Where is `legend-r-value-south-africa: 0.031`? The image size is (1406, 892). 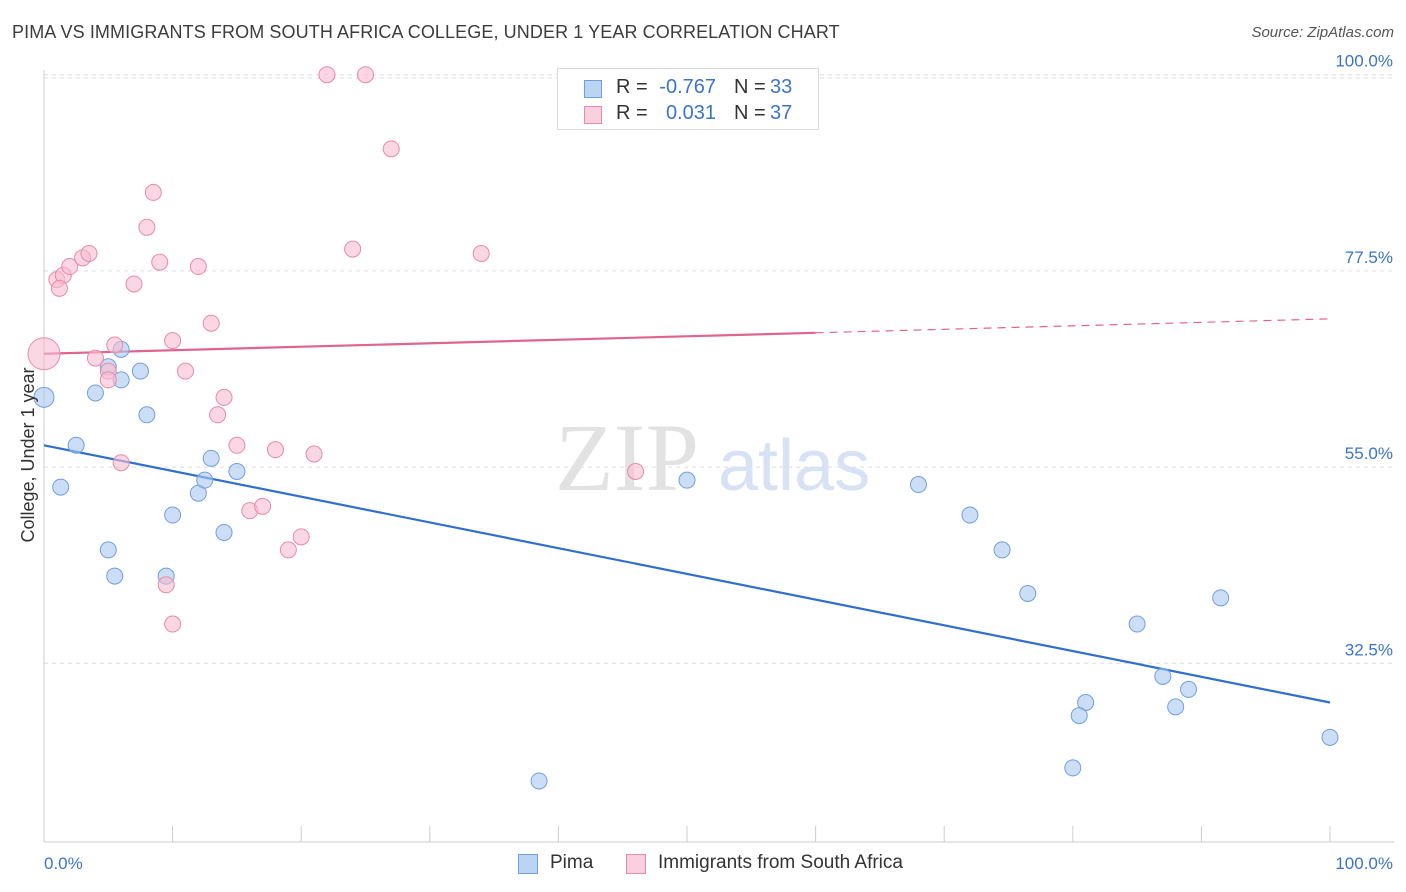 legend-r-value-south-africa: 0.031 is located at coordinates (690, 113).